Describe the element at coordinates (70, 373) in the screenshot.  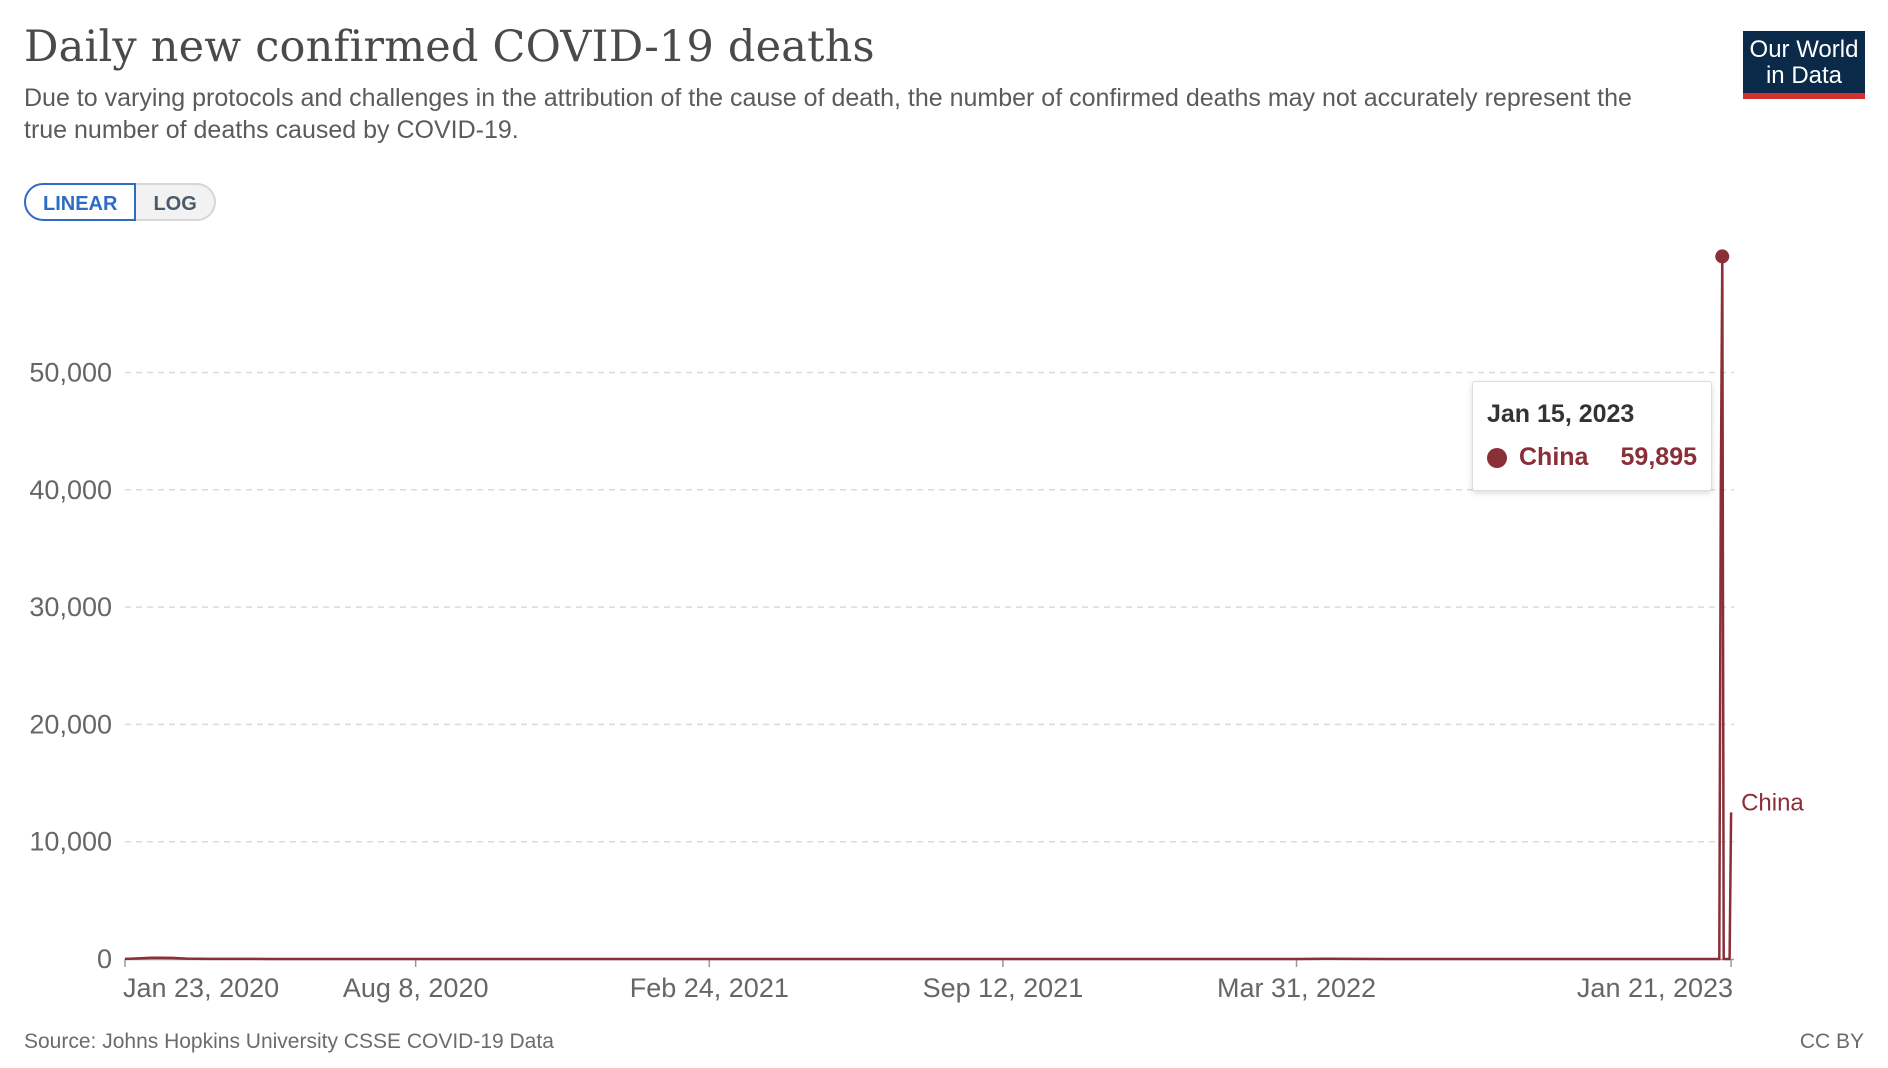
I see `y-tick-label: 50,000` at that location.